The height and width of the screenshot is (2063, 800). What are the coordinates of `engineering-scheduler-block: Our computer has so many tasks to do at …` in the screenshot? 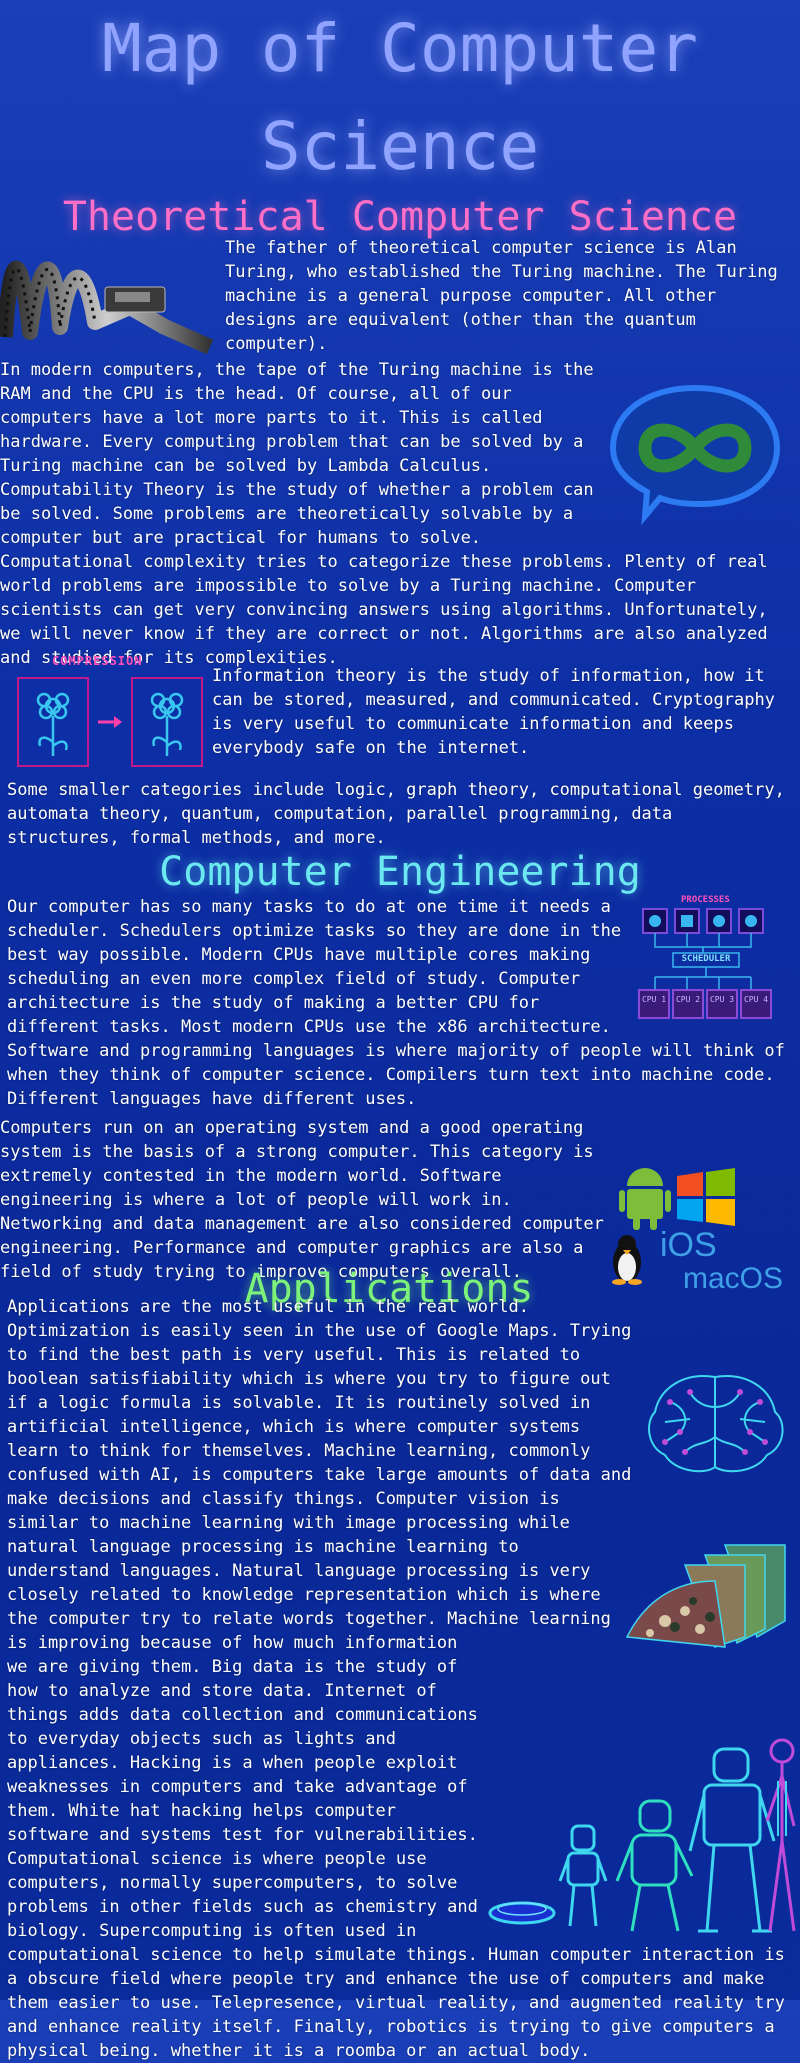 It's located at (402, 1003).